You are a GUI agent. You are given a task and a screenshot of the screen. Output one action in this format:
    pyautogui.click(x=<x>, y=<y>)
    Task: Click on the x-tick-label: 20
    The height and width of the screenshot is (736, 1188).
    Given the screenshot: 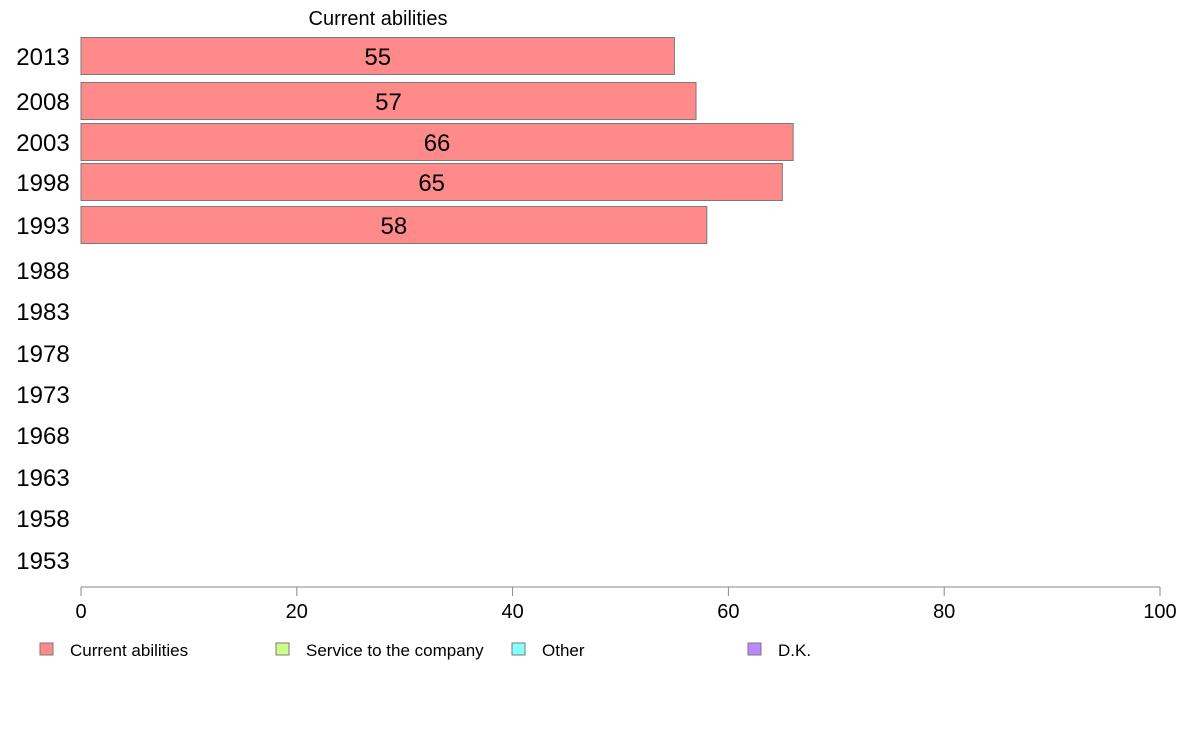 What is the action you would take?
    pyautogui.click(x=297, y=612)
    